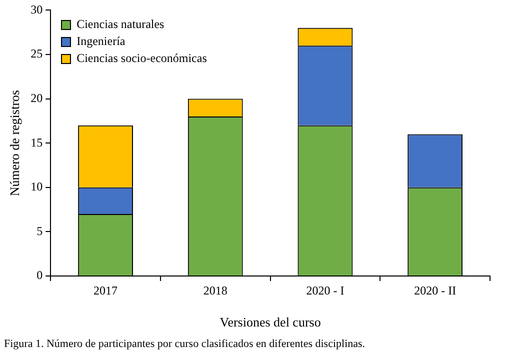 This screenshot has height=358, width=518. Describe the element at coordinates (141, 58) in the screenshot. I see `legend-label: Ciencias socio-económicas` at that location.